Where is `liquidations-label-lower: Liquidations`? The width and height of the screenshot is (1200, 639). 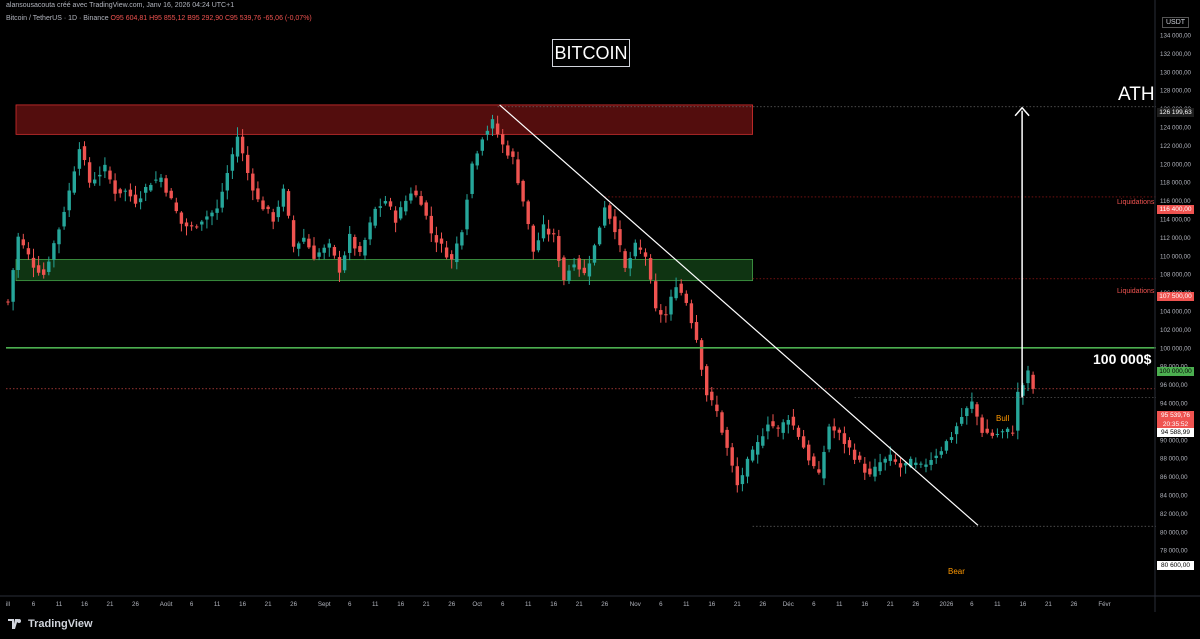 liquidations-label-lower: Liquidations is located at coordinates (1136, 291).